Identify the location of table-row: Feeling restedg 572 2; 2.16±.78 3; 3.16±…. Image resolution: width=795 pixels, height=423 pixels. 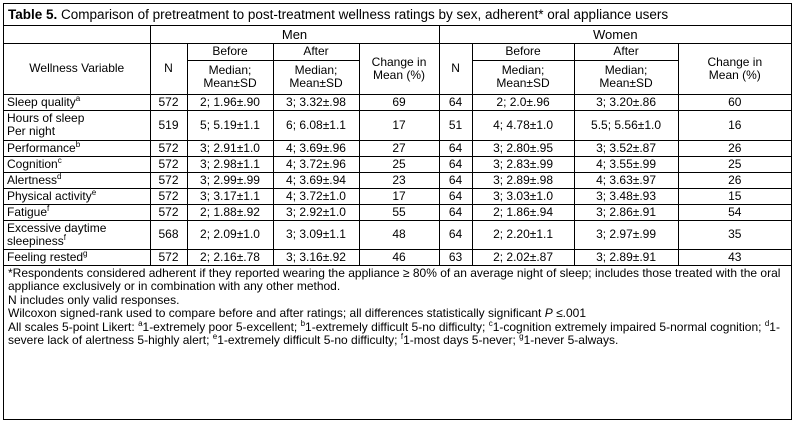
(398, 257).